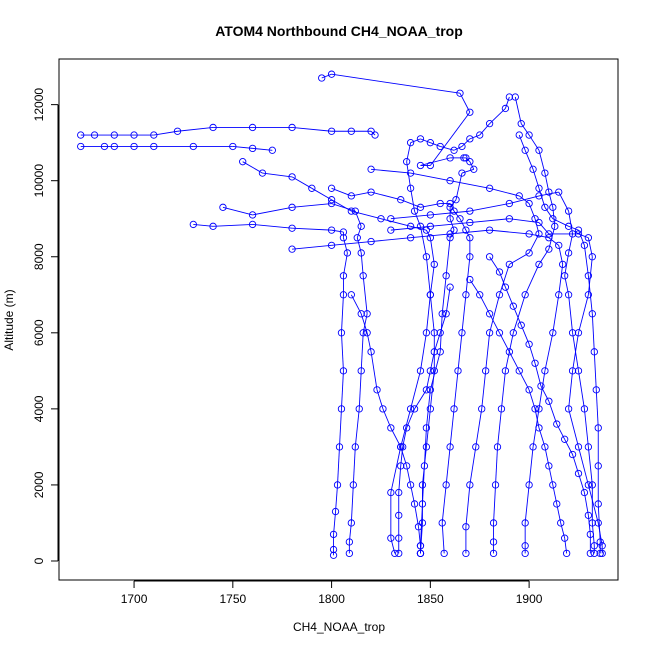 Image resolution: width=650 pixels, height=650 pixels. Describe the element at coordinates (39, 408) in the screenshot. I see `y-tick-label: 4000` at that location.